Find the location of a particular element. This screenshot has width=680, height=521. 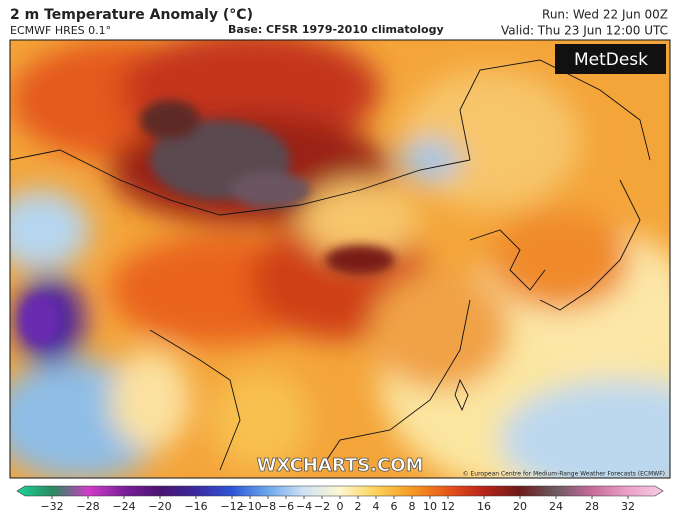

colorbar-tick-label: −8 is located at coordinates (268, 506).